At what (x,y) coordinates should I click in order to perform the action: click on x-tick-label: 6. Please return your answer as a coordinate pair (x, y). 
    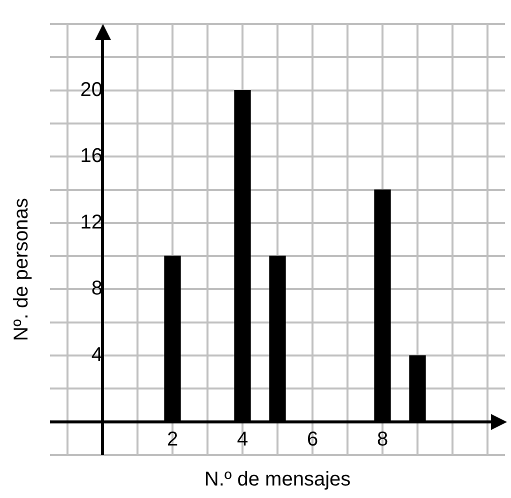
    Looking at the image, I should click on (312, 439).